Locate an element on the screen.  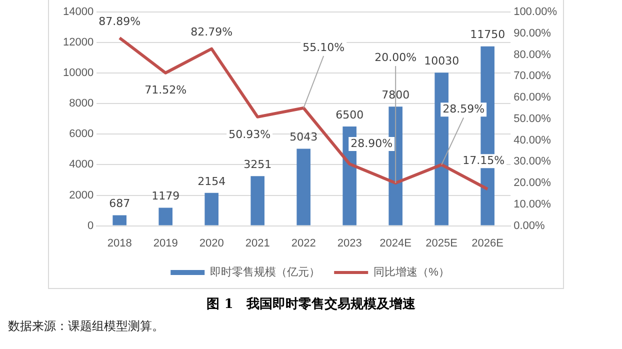
data-label: 11750 is located at coordinates (488, 35).